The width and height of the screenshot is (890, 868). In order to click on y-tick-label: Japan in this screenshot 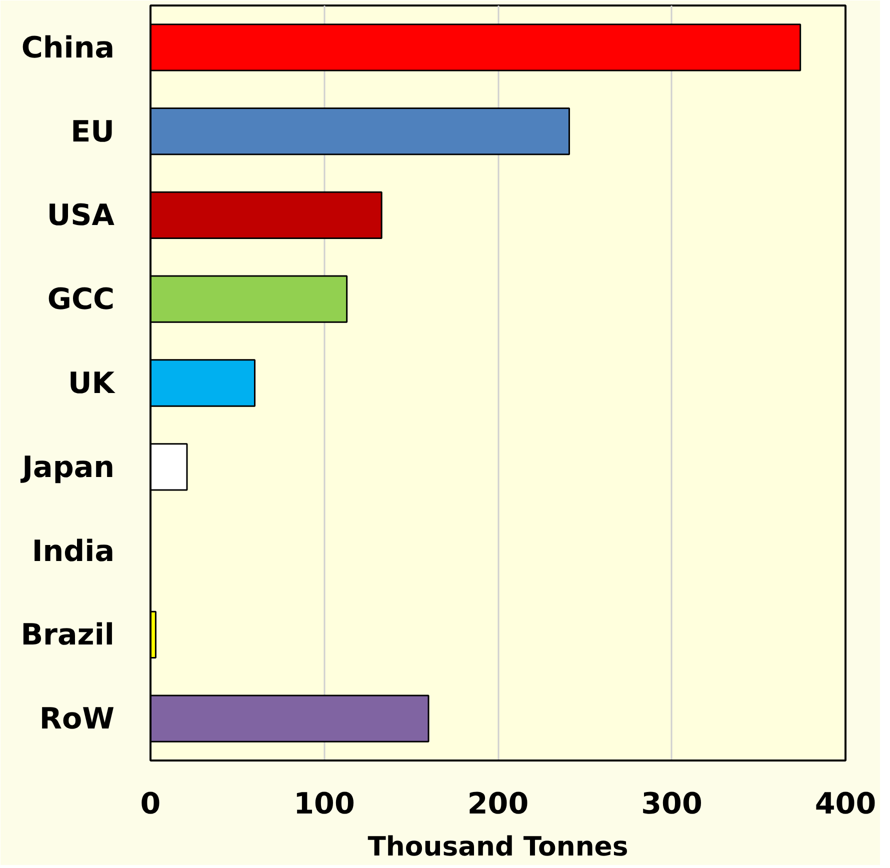, I will do `click(67, 467)`.